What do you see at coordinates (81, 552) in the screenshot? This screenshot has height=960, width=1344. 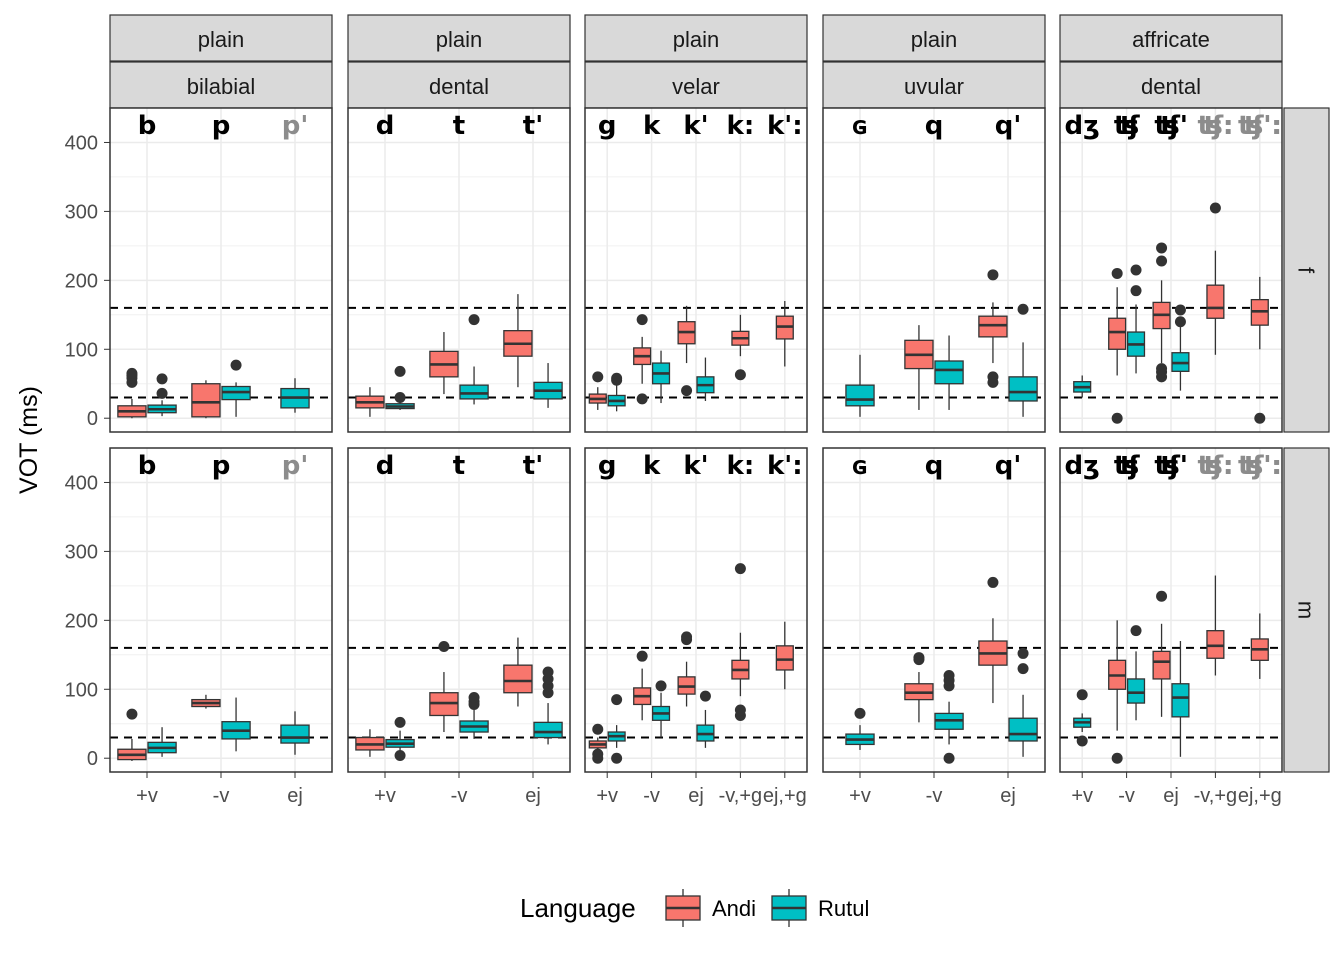 I see `y-tick-label: 300` at bounding box center [81, 552].